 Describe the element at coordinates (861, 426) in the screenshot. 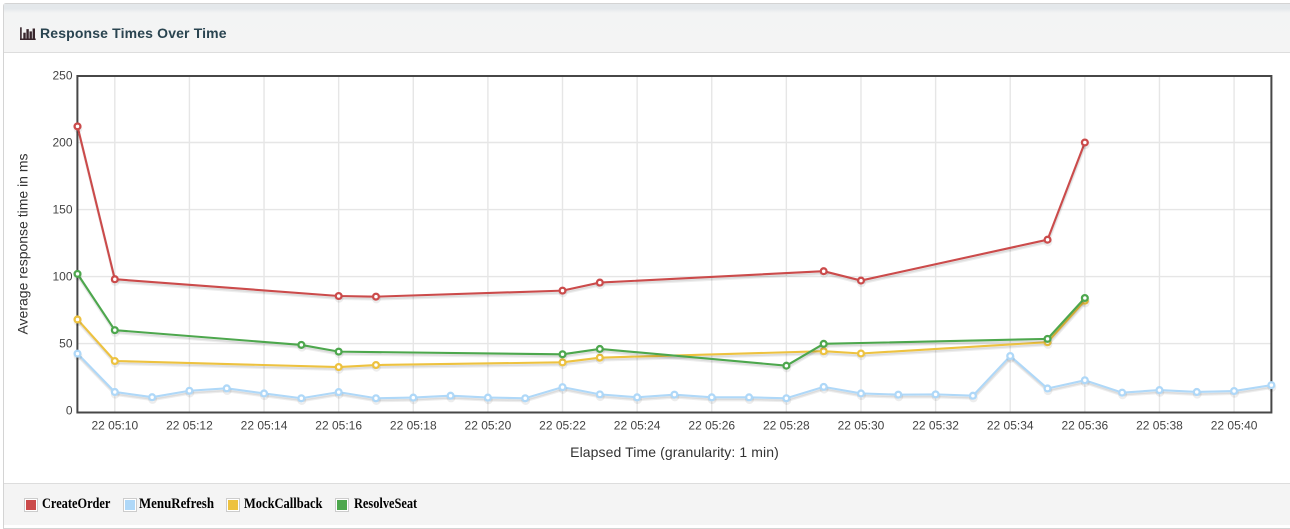

I see `svg-text: 22 05:30` at that location.